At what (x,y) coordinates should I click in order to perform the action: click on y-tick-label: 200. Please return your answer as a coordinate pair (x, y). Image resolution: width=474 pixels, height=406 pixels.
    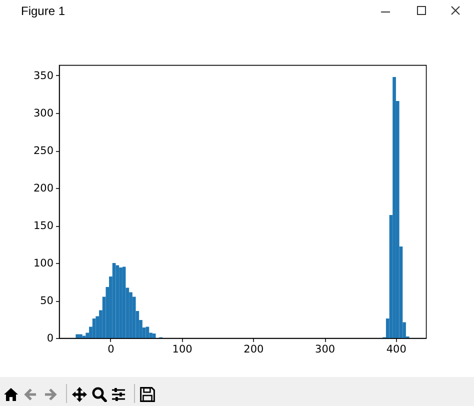
    Looking at the image, I should click on (43, 188).